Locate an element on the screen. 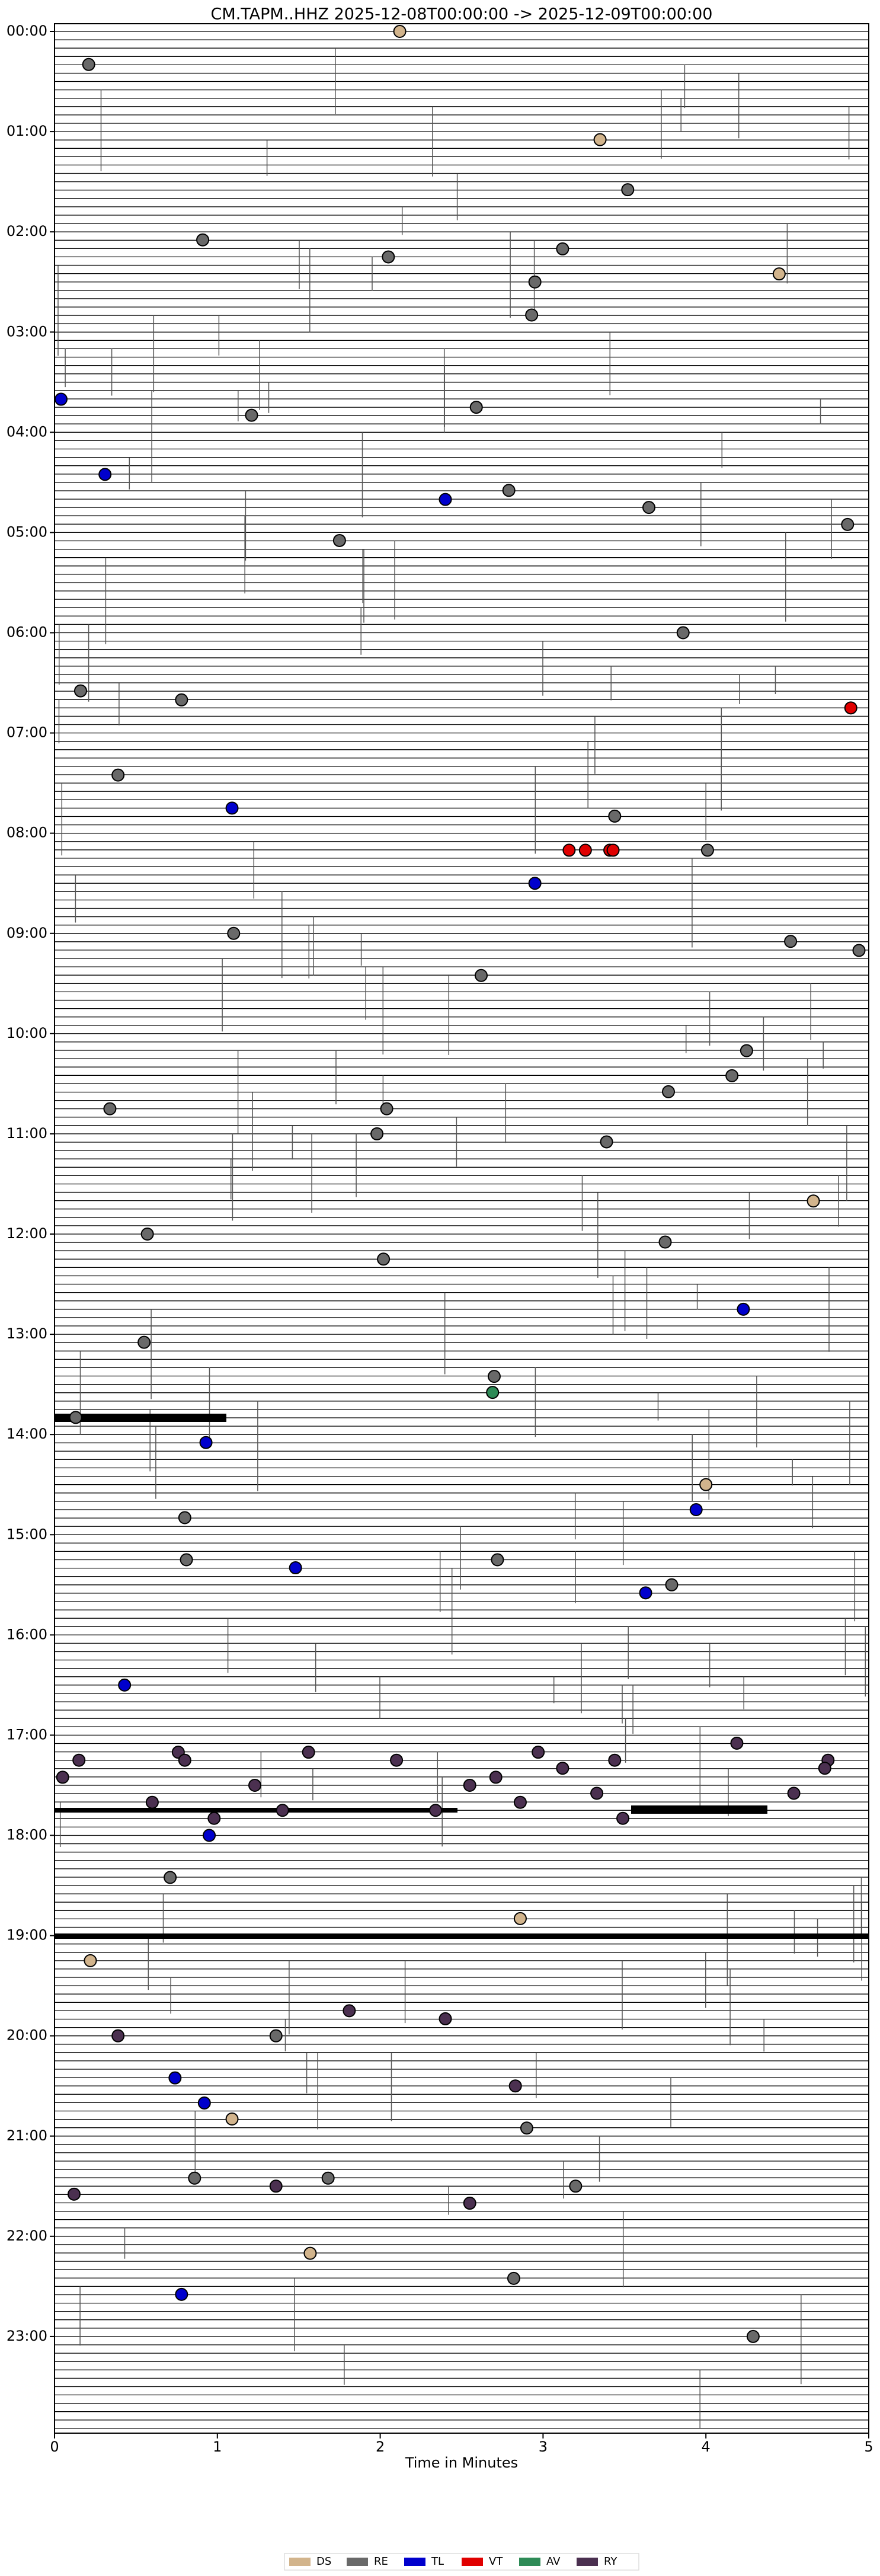 The image size is (880, 2576). legend-label: RY is located at coordinates (610, 2561).